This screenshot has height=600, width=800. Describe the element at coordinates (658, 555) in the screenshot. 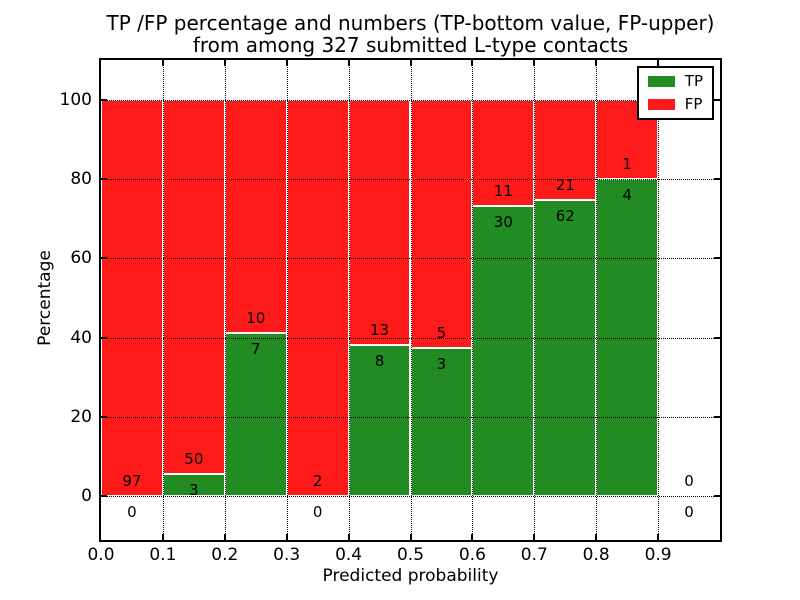

I see `x-tick-label: 0.9` at that location.